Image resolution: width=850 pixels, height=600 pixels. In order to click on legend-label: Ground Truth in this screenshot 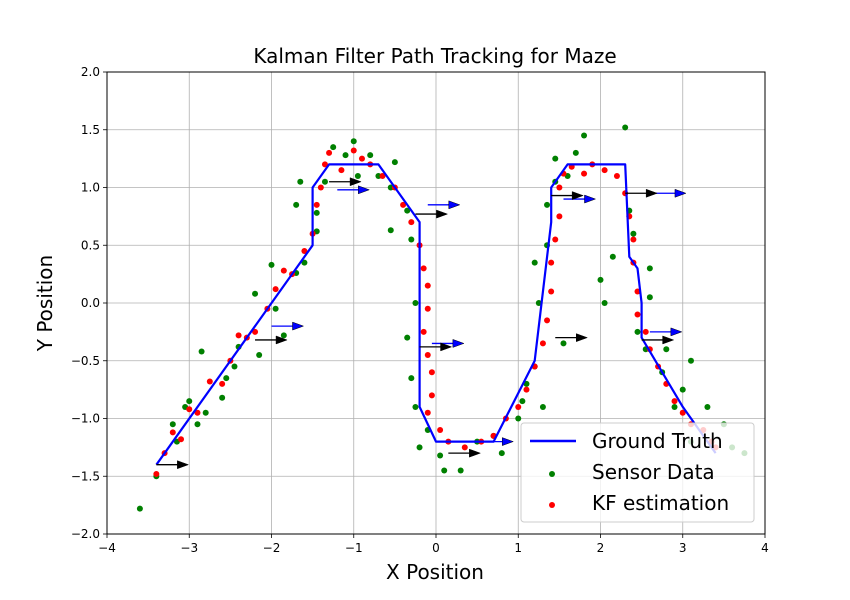, I will do `click(657, 441)`.